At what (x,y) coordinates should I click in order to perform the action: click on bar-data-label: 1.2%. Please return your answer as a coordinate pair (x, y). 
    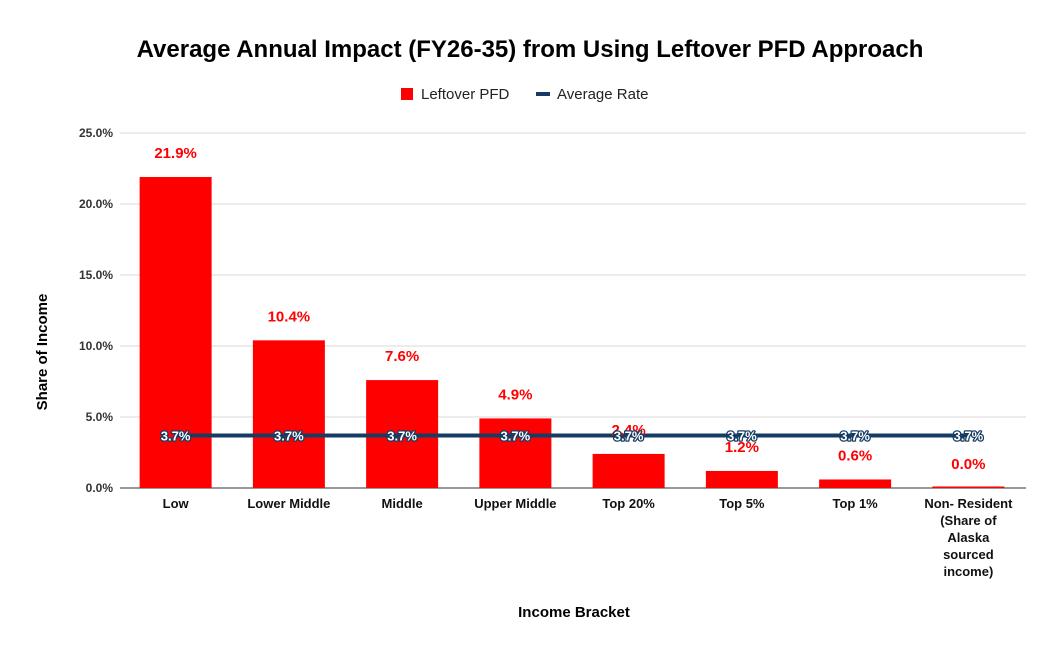
    Looking at the image, I should click on (742, 447).